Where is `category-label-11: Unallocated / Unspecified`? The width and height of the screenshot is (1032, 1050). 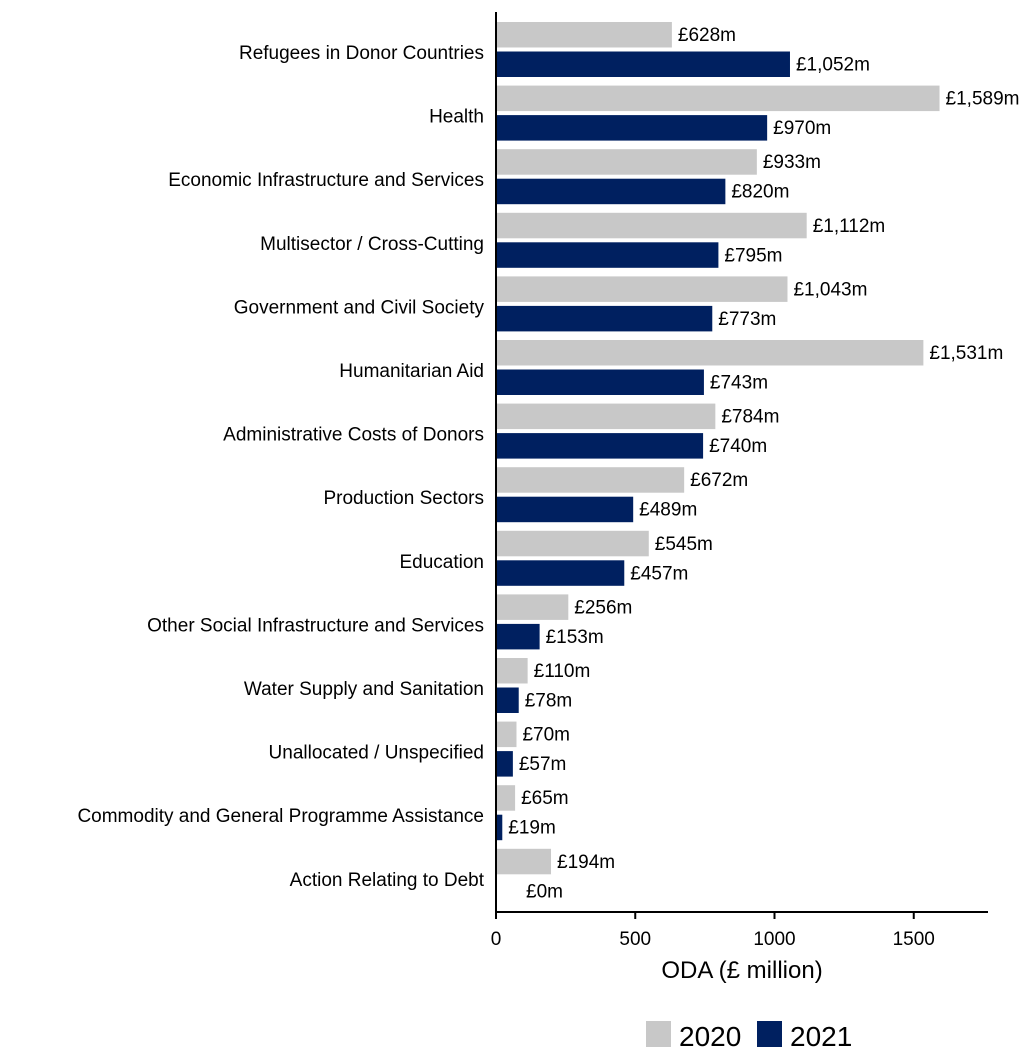
category-label-11: Unallocated / Unspecified is located at coordinates (376, 753).